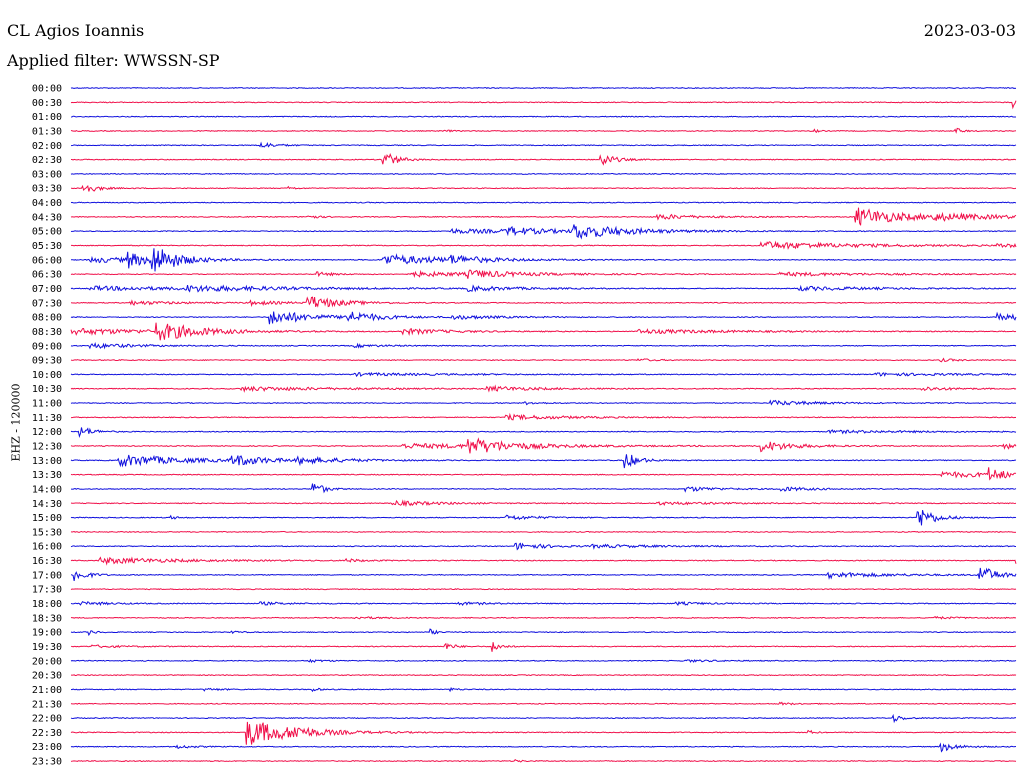  I want to click on time-tick-label: 14:30, so click(47, 504).